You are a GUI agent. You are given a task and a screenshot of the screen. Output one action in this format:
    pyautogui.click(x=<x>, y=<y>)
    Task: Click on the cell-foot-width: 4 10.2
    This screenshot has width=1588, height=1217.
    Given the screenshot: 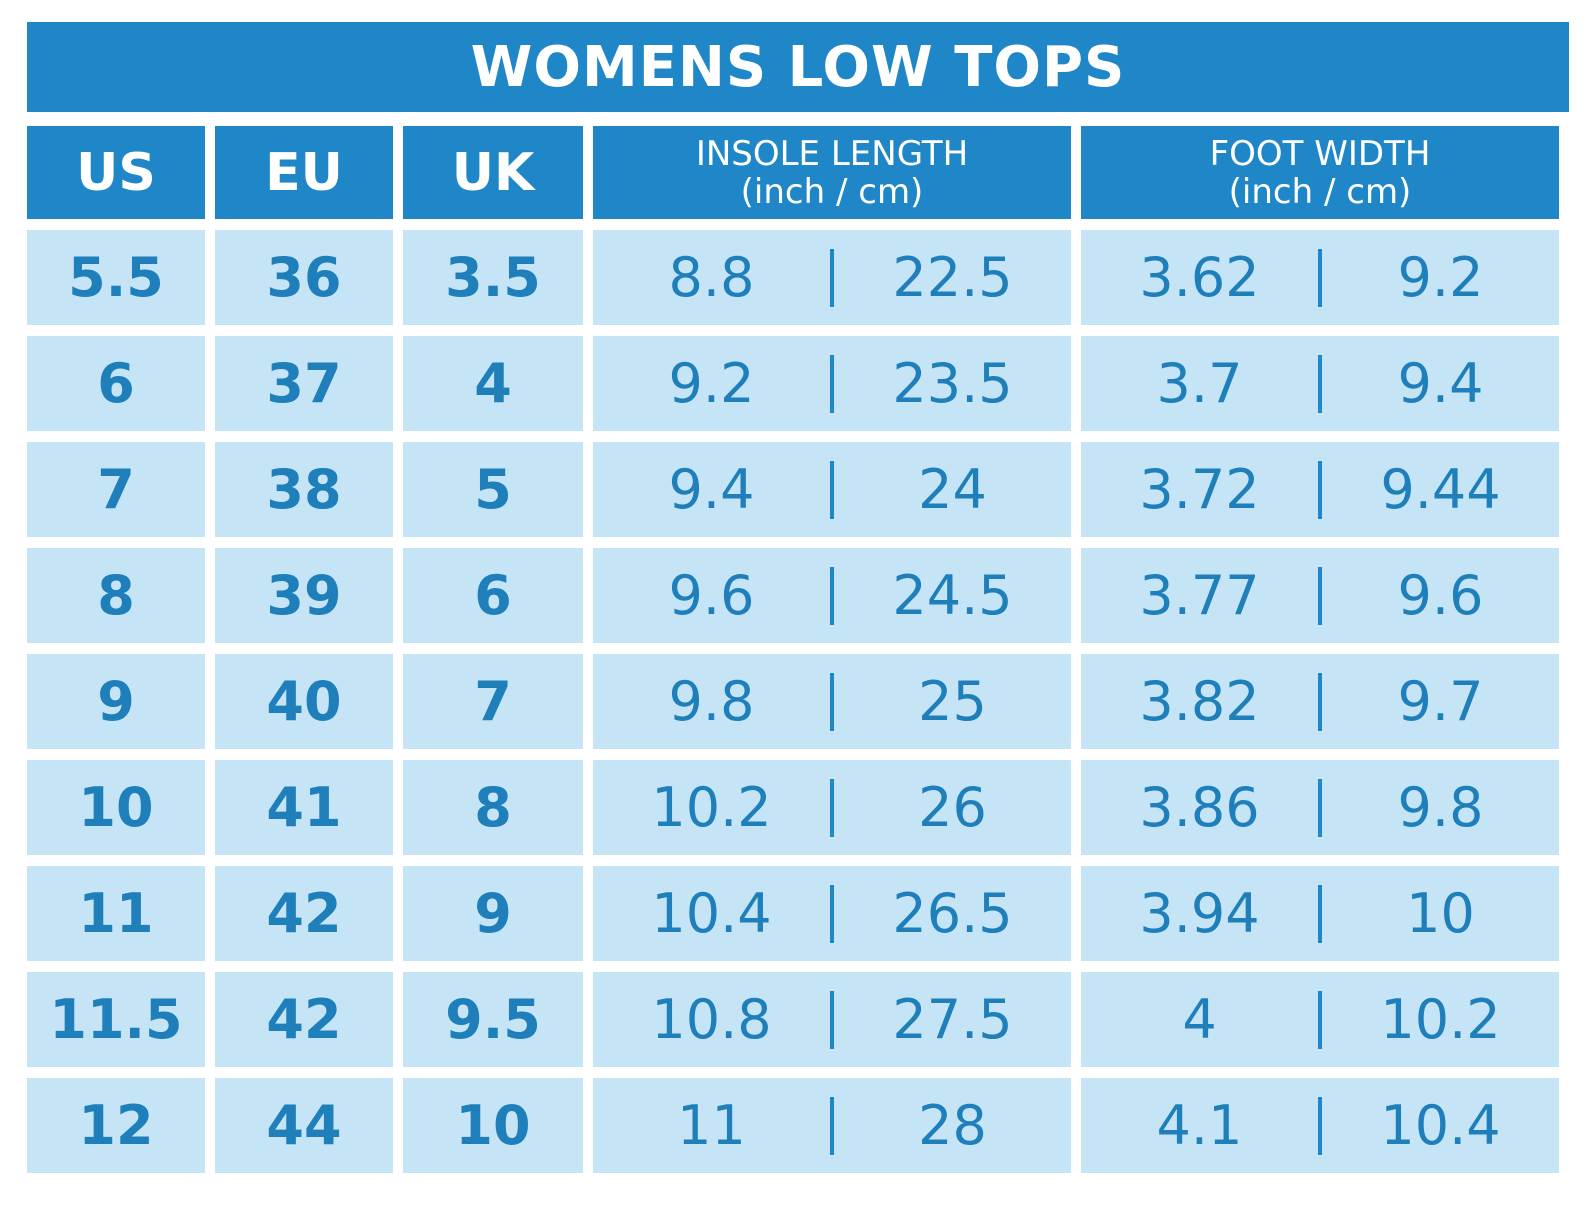 What is the action you would take?
    pyautogui.click(x=1320, y=1019)
    